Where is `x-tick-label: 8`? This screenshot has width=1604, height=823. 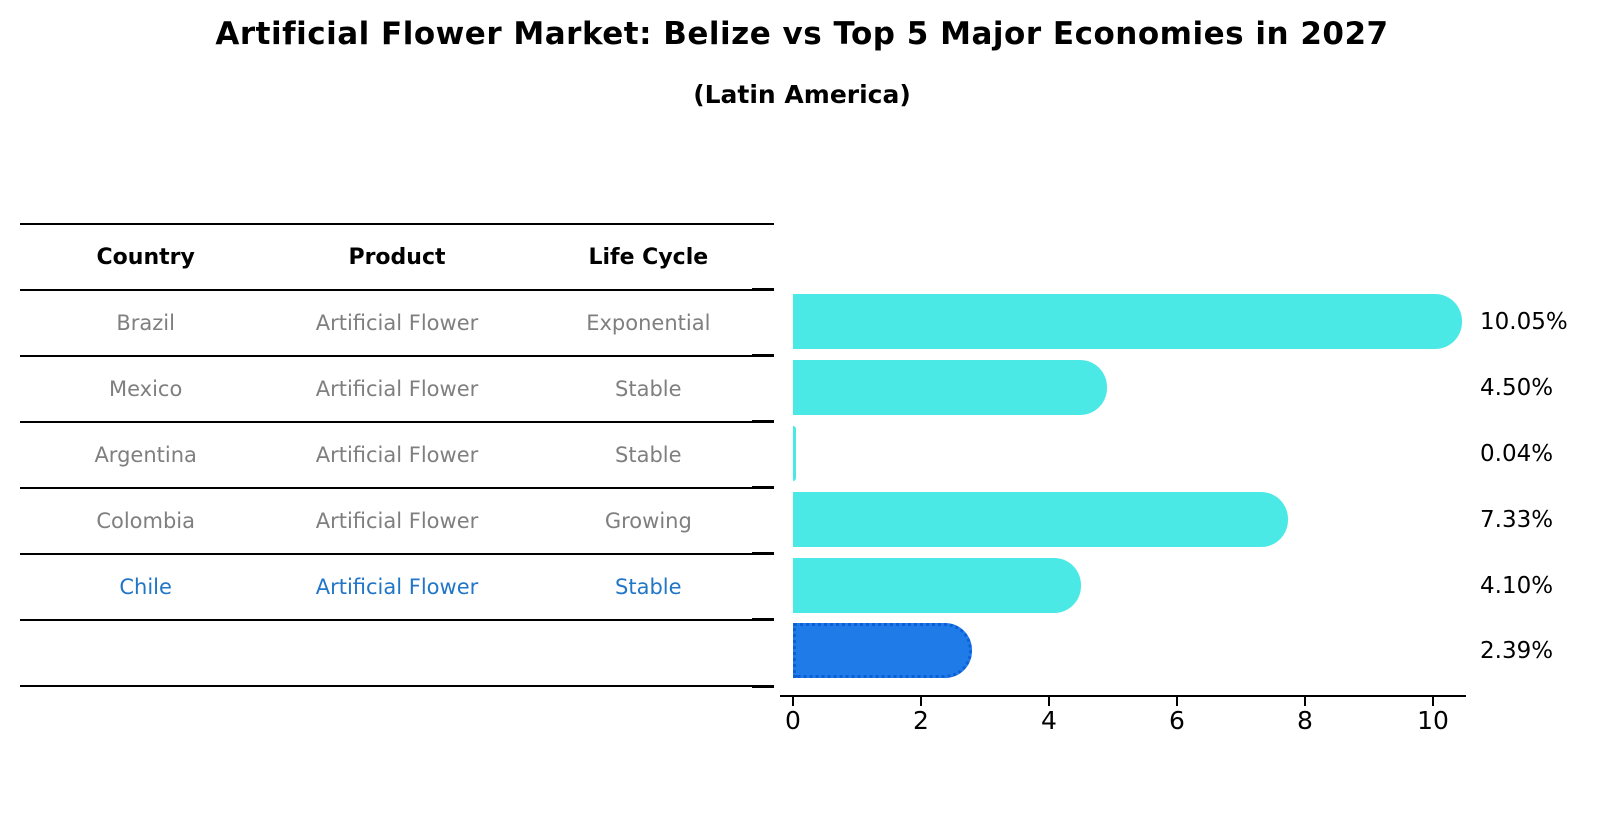 x-tick-label: 8 is located at coordinates (1305, 720).